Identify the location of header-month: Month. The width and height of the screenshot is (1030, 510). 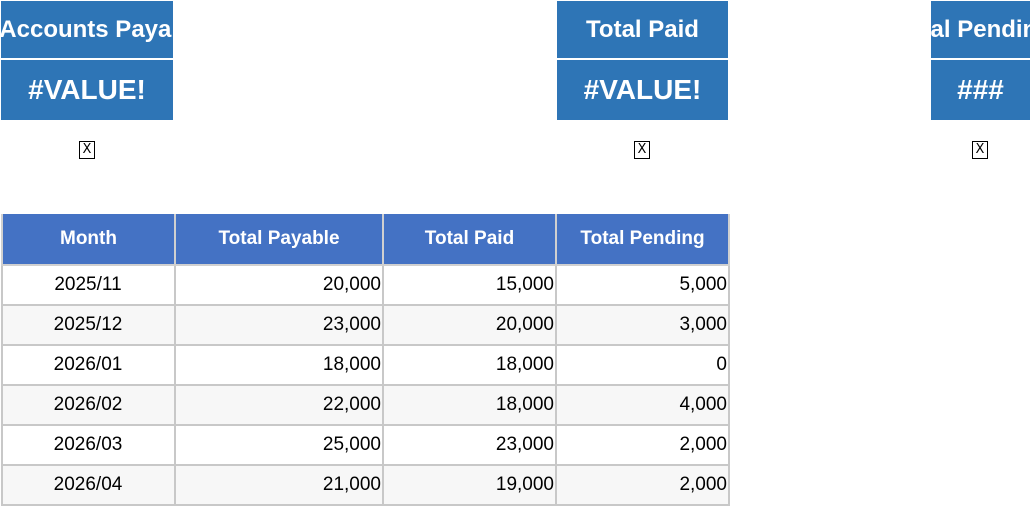
(88, 240).